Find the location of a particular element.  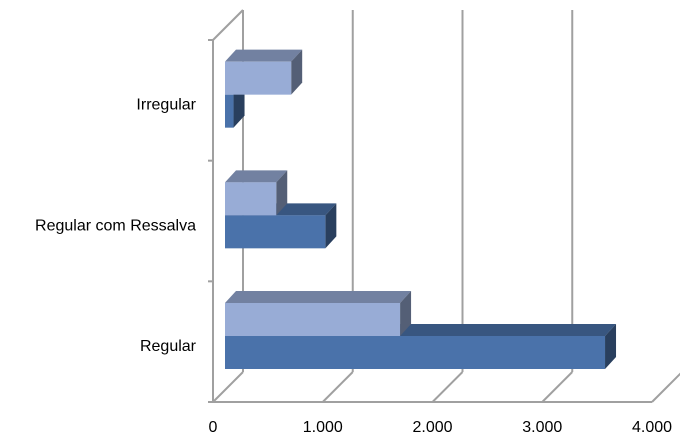

tick-label-3: 3.000 is located at coordinates (542, 427).